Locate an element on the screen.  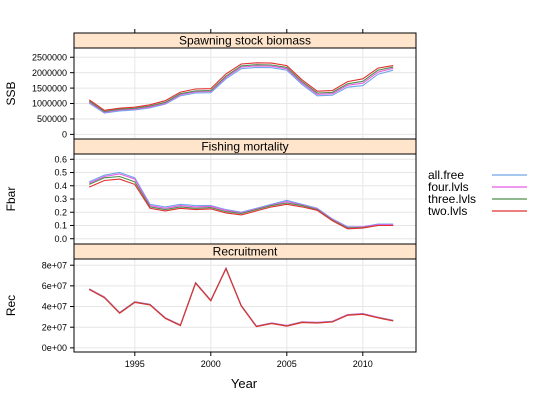
y-tick-label: 6e+07 is located at coordinates (54, 286).